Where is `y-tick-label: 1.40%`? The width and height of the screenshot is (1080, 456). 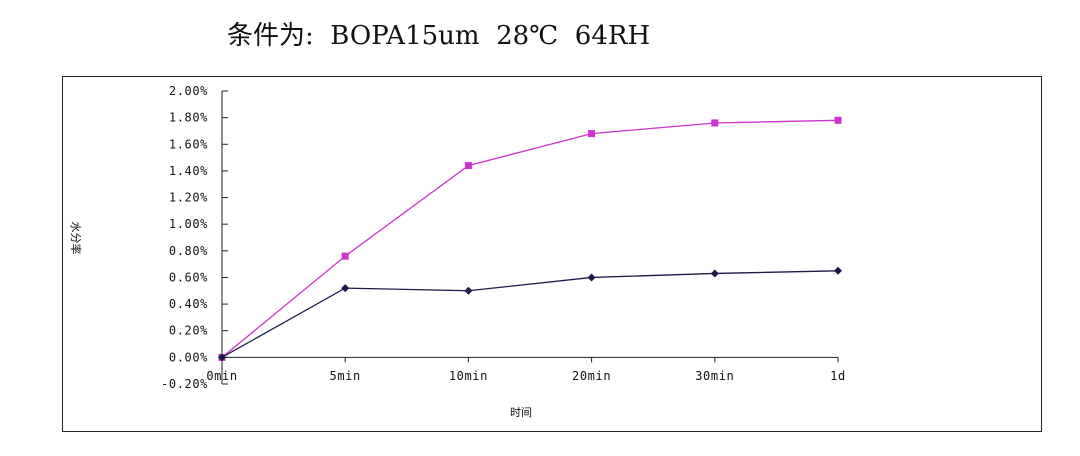
y-tick-label: 1.40% is located at coordinates (188, 171).